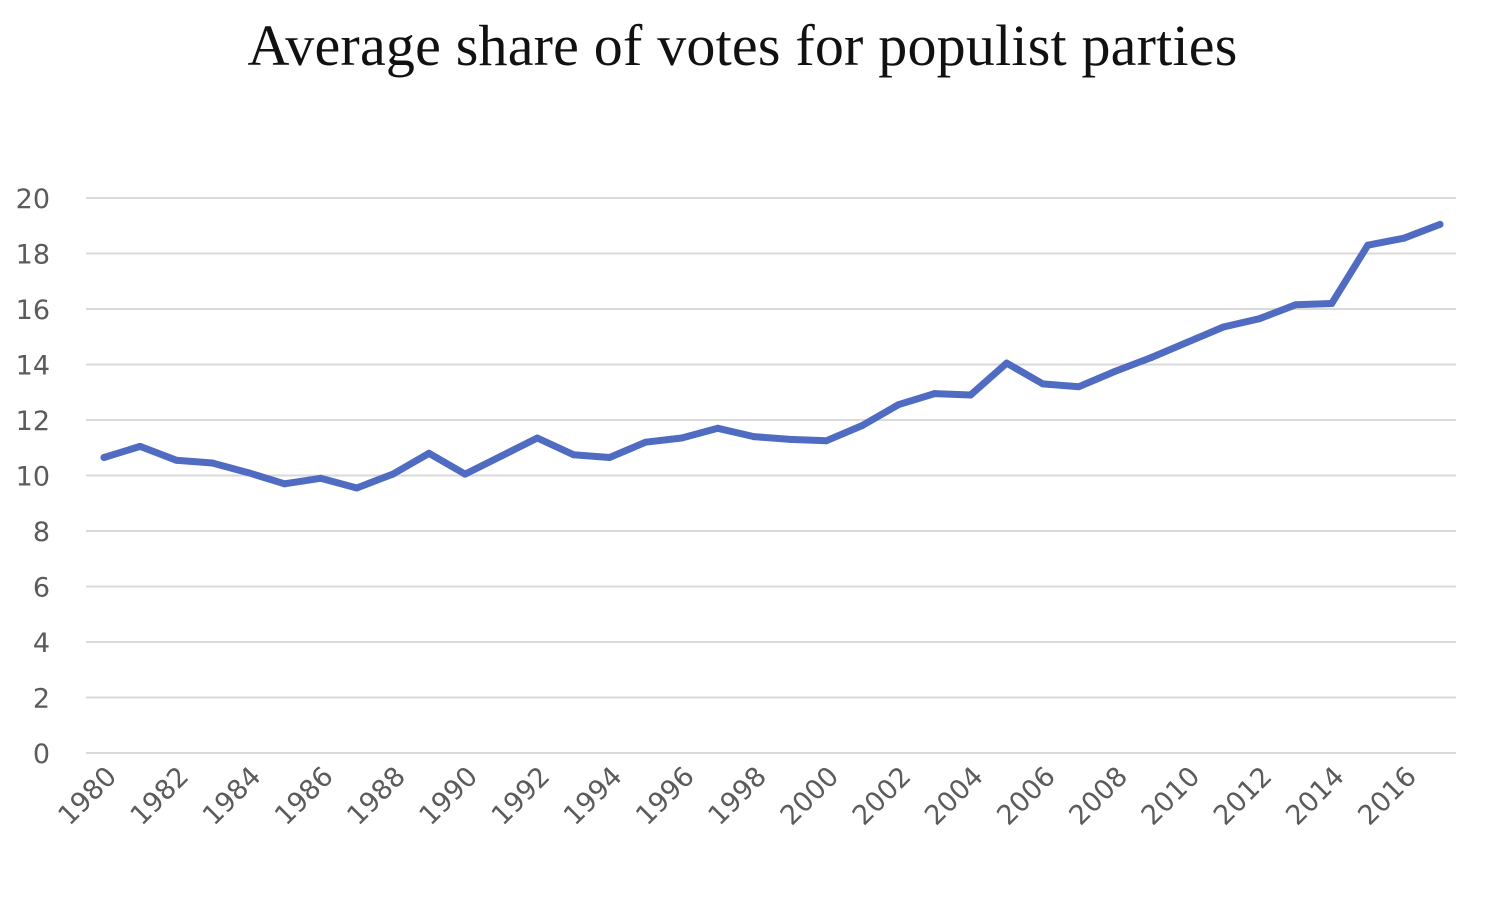 This screenshot has width=1485, height=897. Describe the element at coordinates (665, 796) in the screenshot. I see `x-tick-label: 1996` at that location.